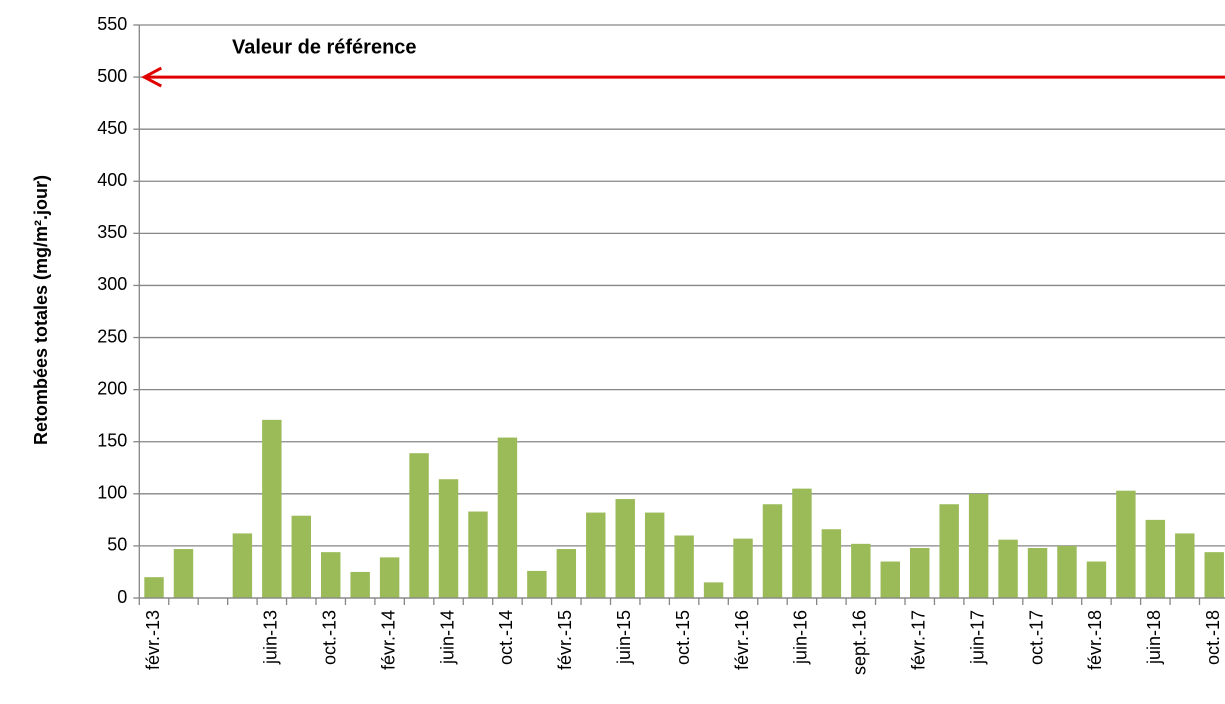 The height and width of the screenshot is (704, 1225). What do you see at coordinates (112, 232) in the screenshot?
I see `y-tick-label: 350` at bounding box center [112, 232].